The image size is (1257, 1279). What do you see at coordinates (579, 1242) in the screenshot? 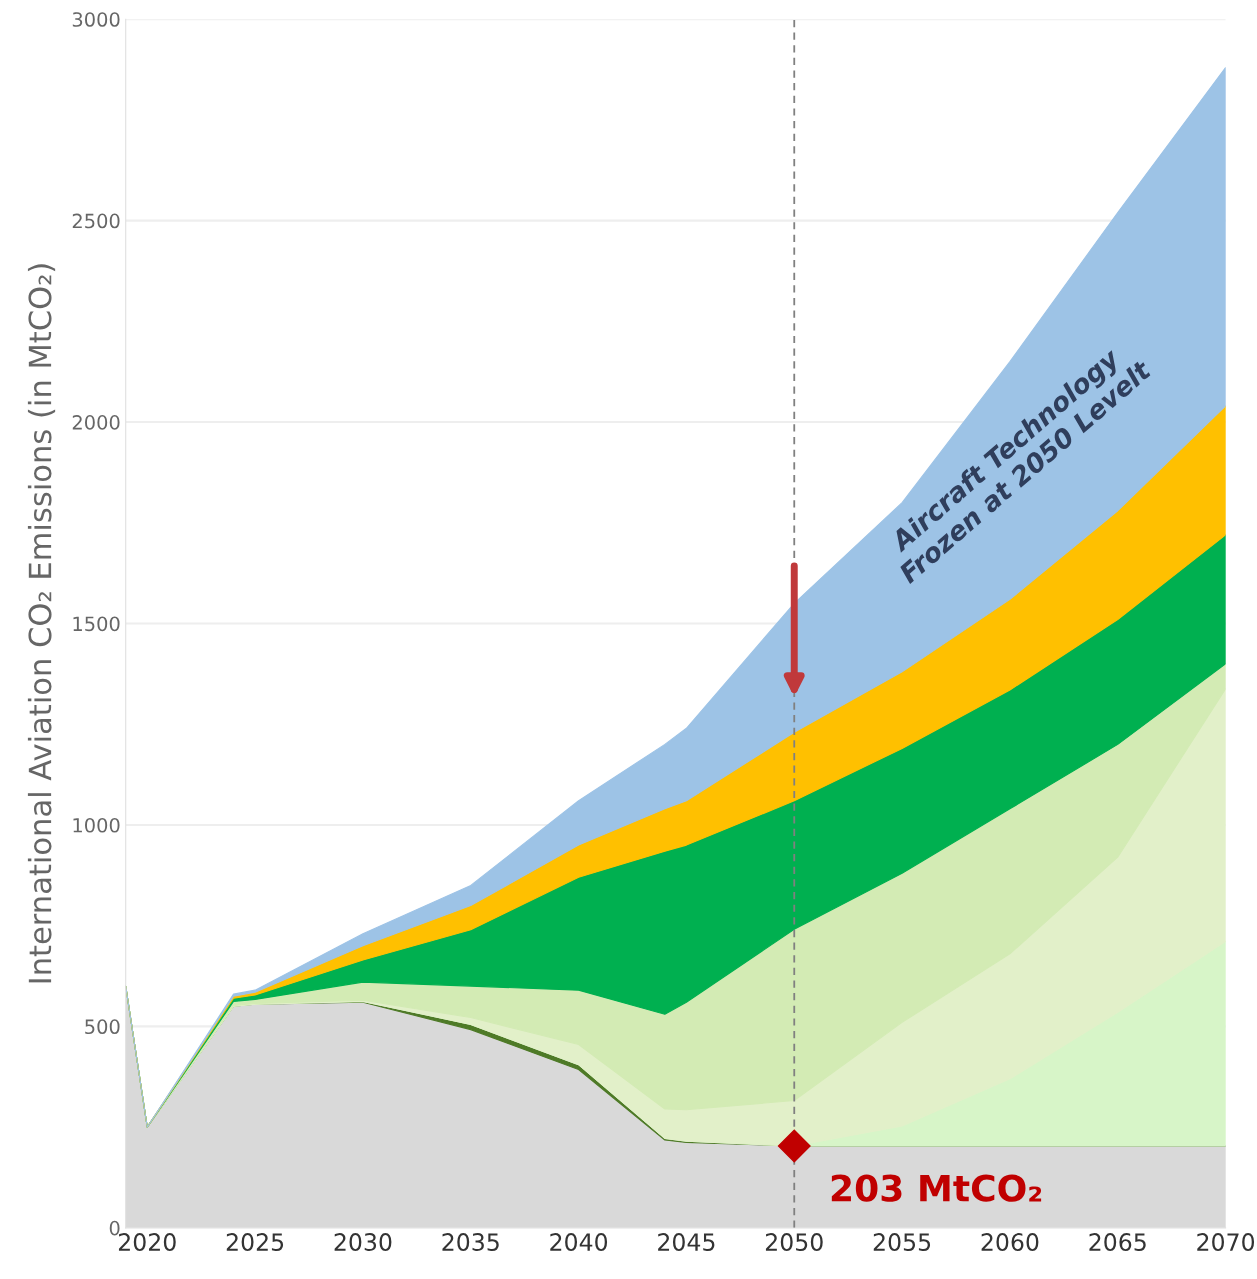
I see `x-tick-label: 2040` at bounding box center [579, 1242].